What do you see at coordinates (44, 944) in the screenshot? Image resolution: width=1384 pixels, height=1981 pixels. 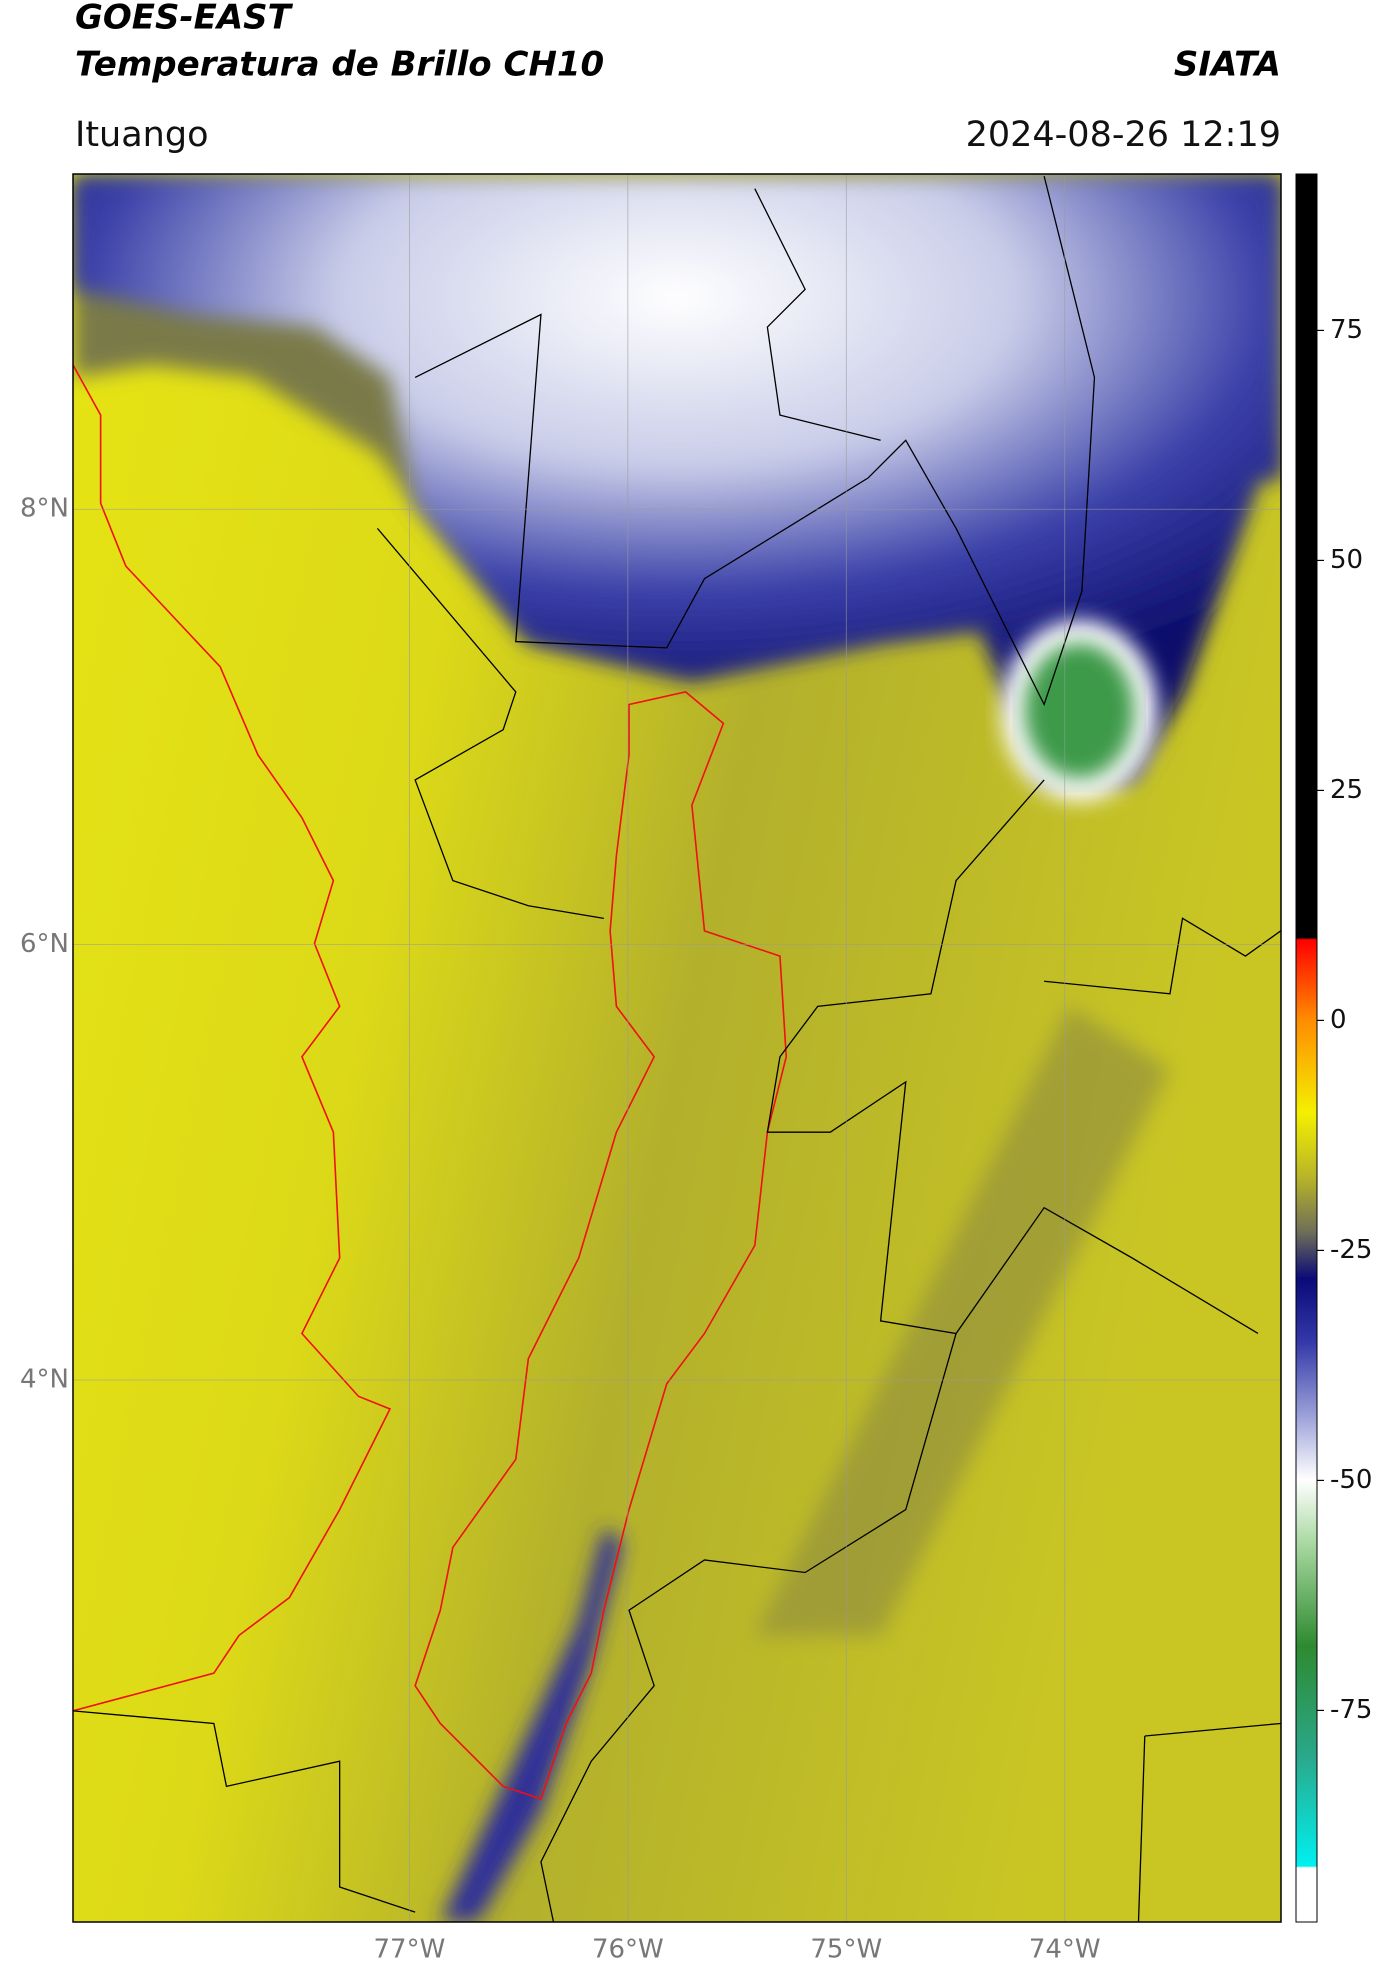 I see `y-tick-label: 6°N` at bounding box center [44, 944].